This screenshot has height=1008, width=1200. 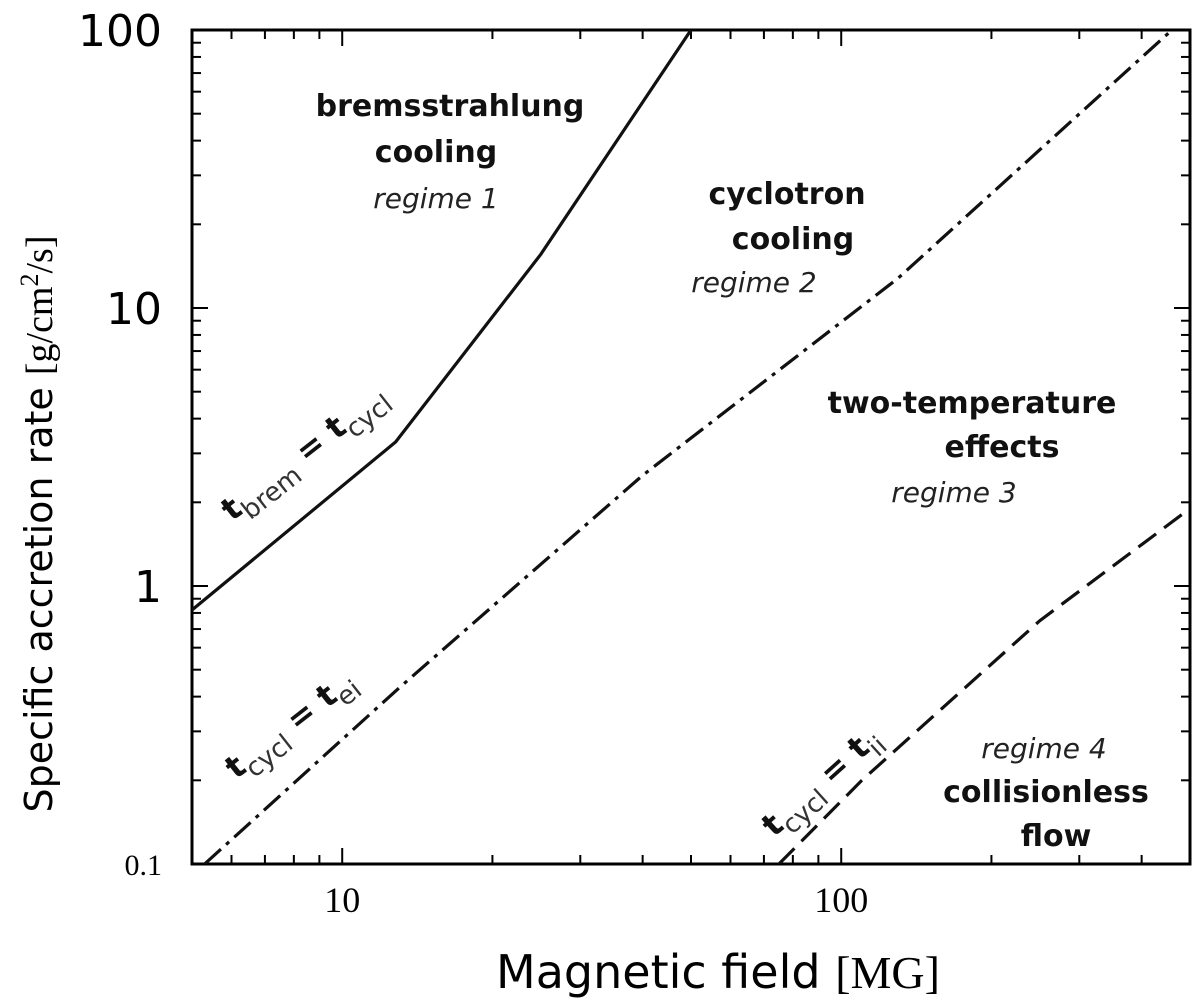 I want to click on regime-1-annotation: bremsstrahlung cooling regime 1, so click(x=450, y=152).